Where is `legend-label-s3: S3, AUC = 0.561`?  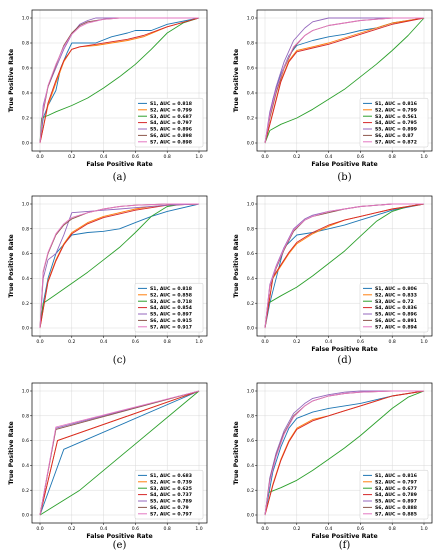
legend-label-s3: S3, AUC = 0.561 is located at coordinates (396, 117).